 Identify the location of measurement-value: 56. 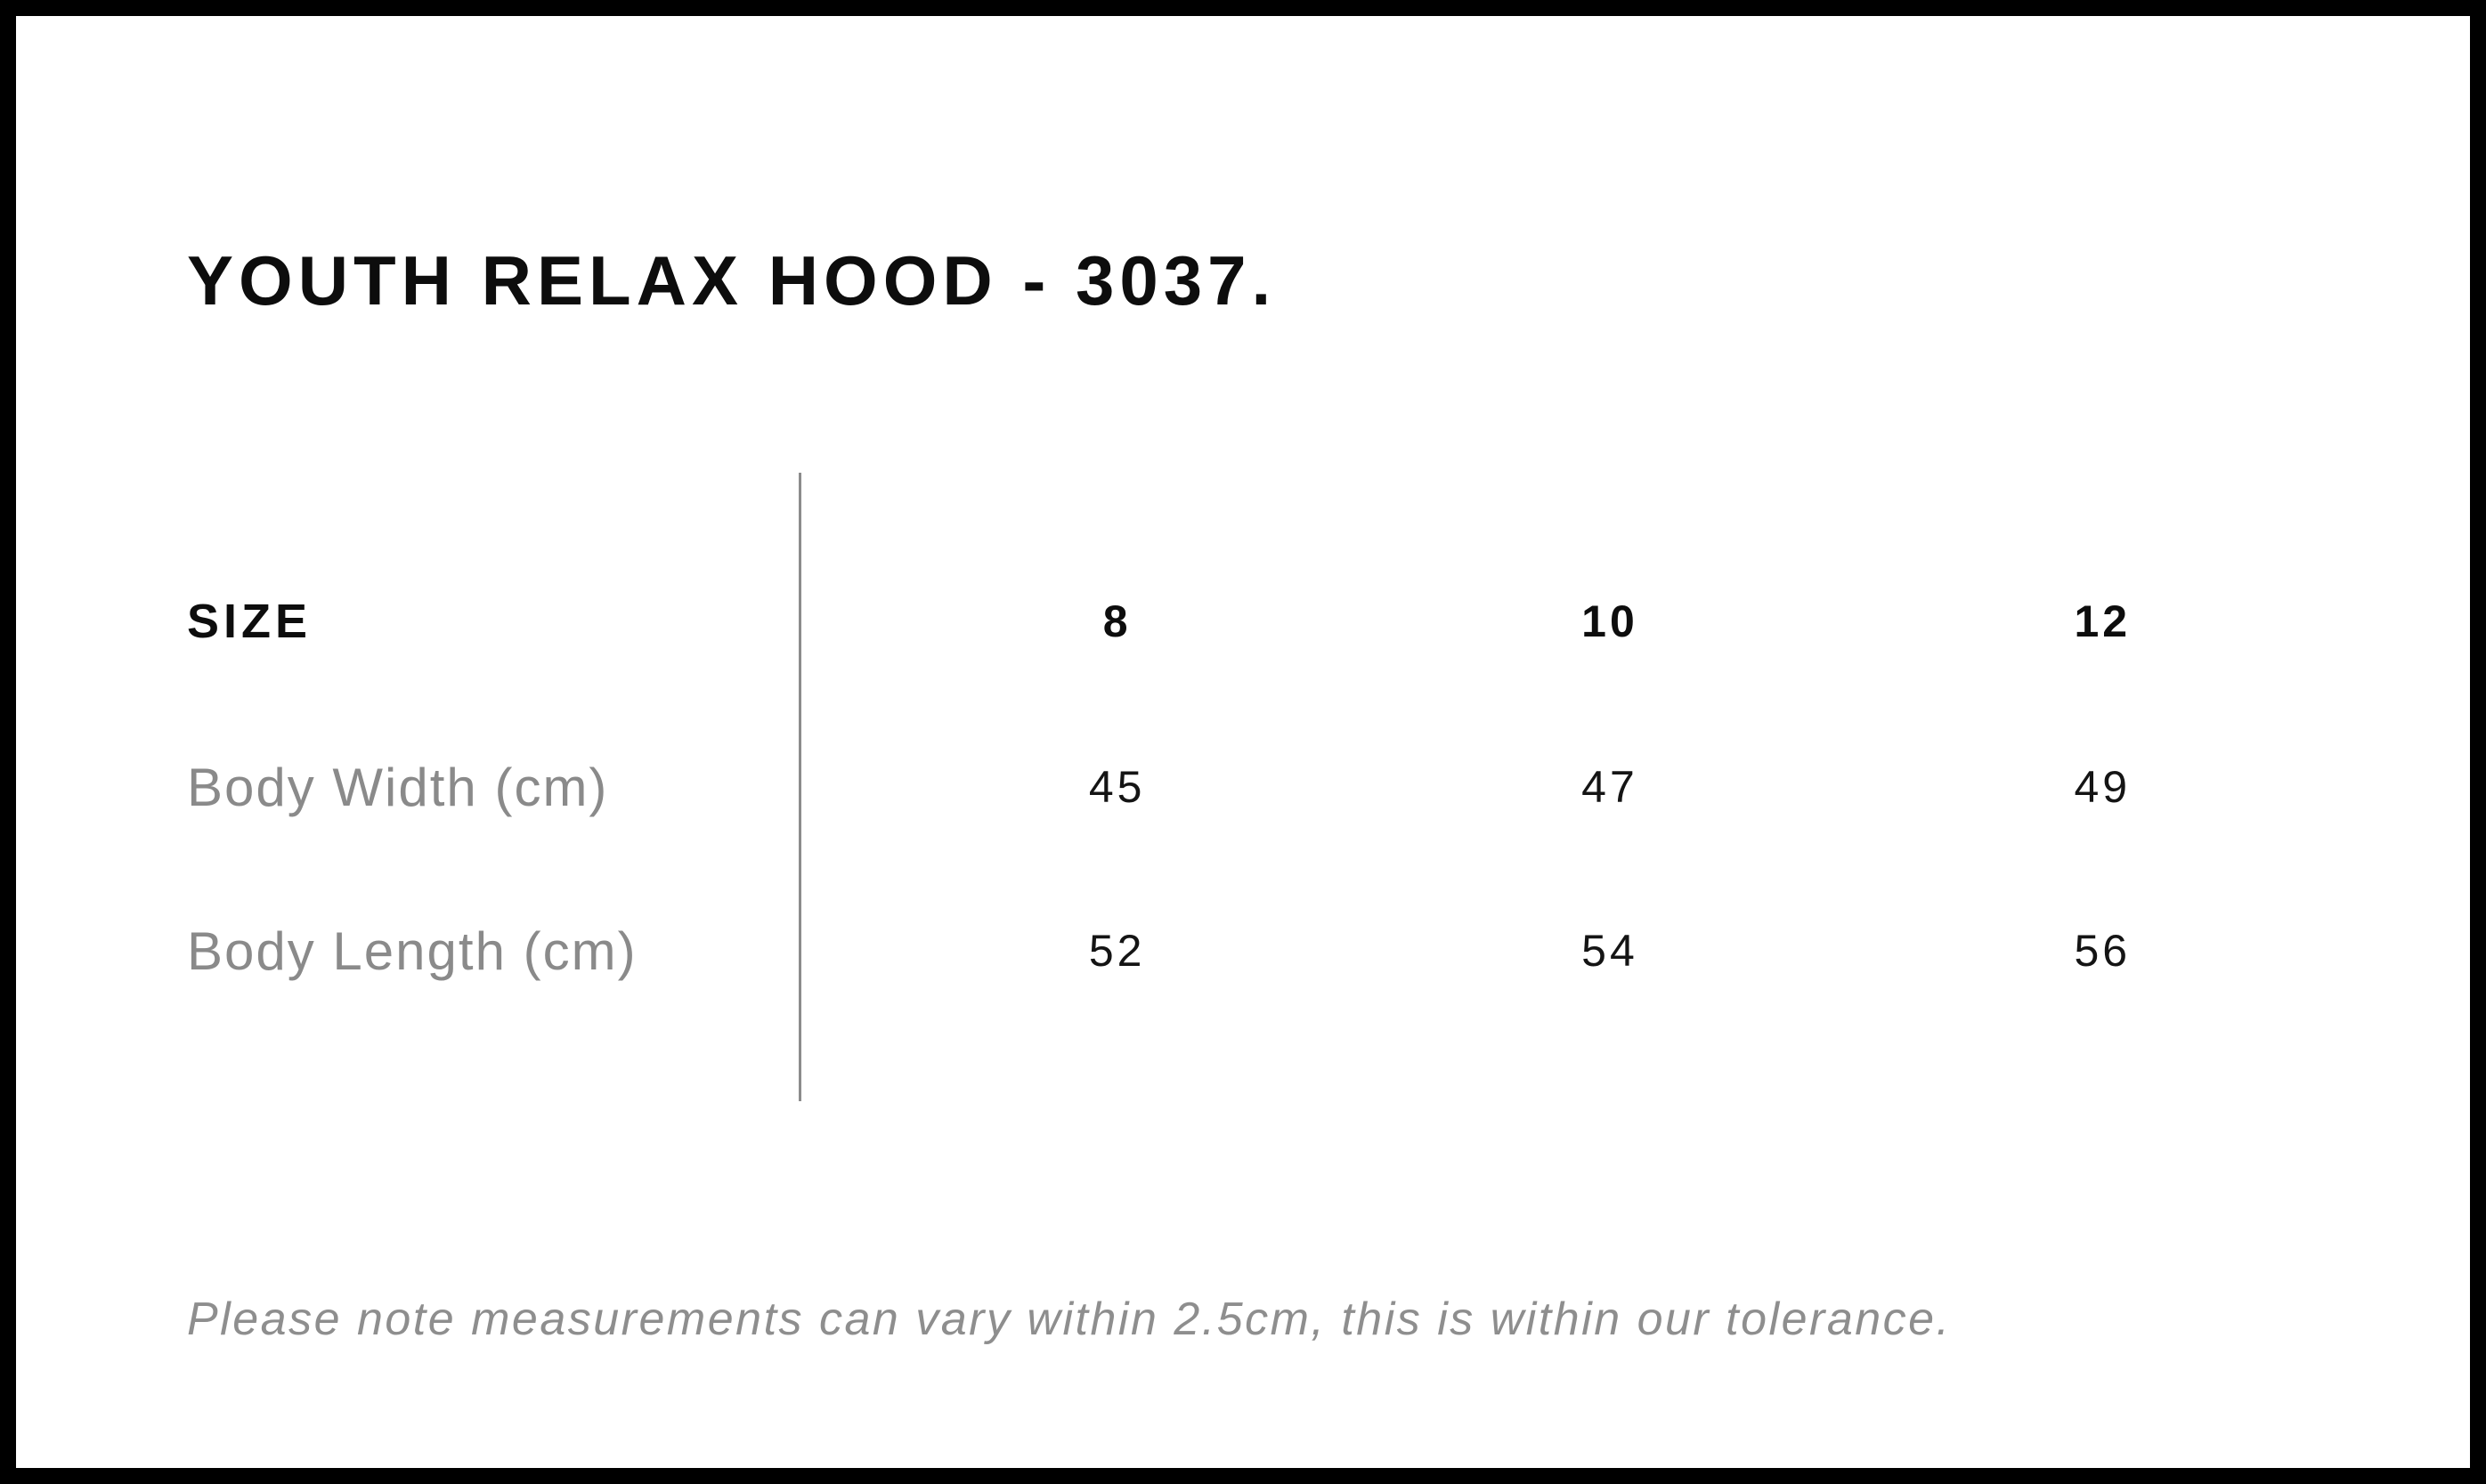
(2103, 951).